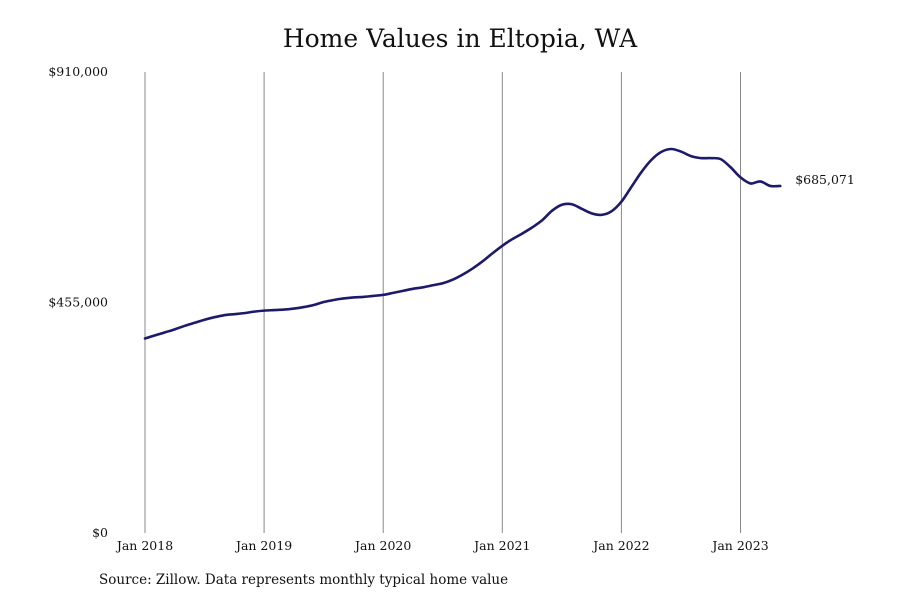 Image resolution: width=900 pixels, height=600 pixels. I want to click on x-tick-label: Jan 2019, so click(263, 545).